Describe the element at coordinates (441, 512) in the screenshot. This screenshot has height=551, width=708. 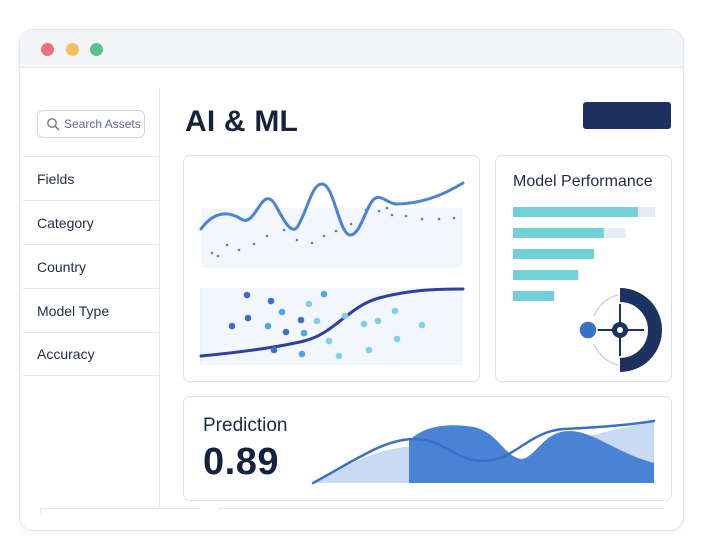
I see `bottom-panel-right` at that location.